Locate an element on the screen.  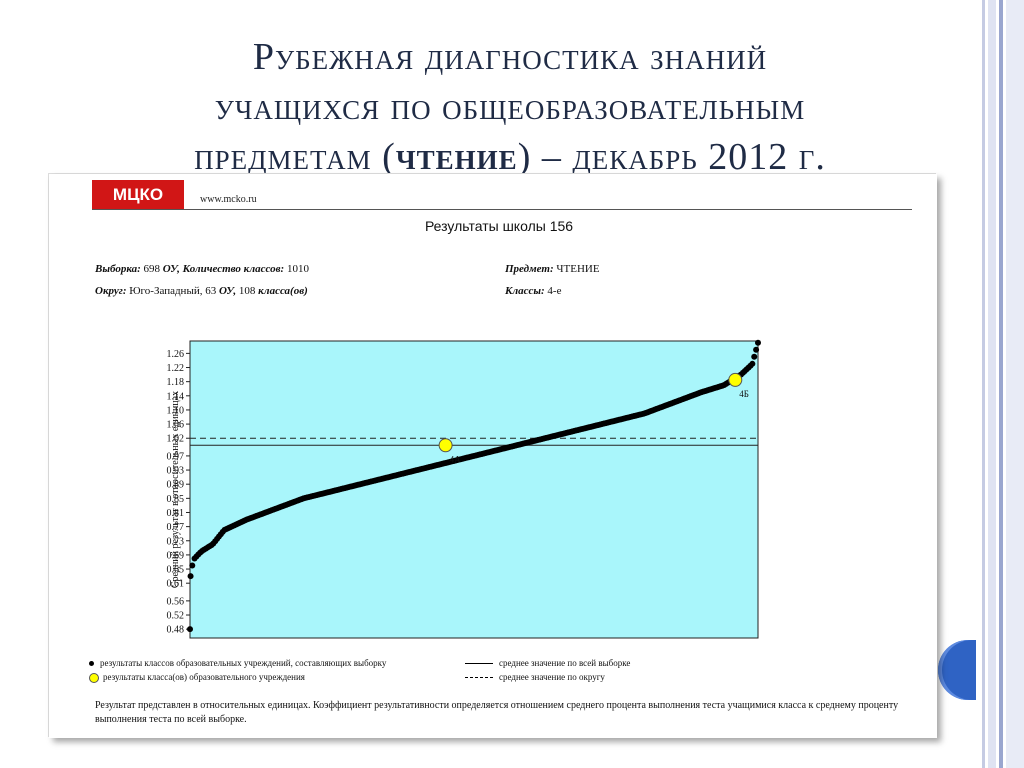
legend-dashed-line: среднее значение по округу is located at coordinates (535, 677).